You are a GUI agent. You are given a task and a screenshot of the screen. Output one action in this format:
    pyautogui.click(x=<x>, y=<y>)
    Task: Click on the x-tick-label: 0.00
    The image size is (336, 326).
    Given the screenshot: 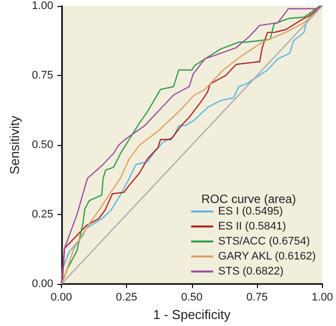 What is the action you would take?
    pyautogui.click(x=61, y=298)
    